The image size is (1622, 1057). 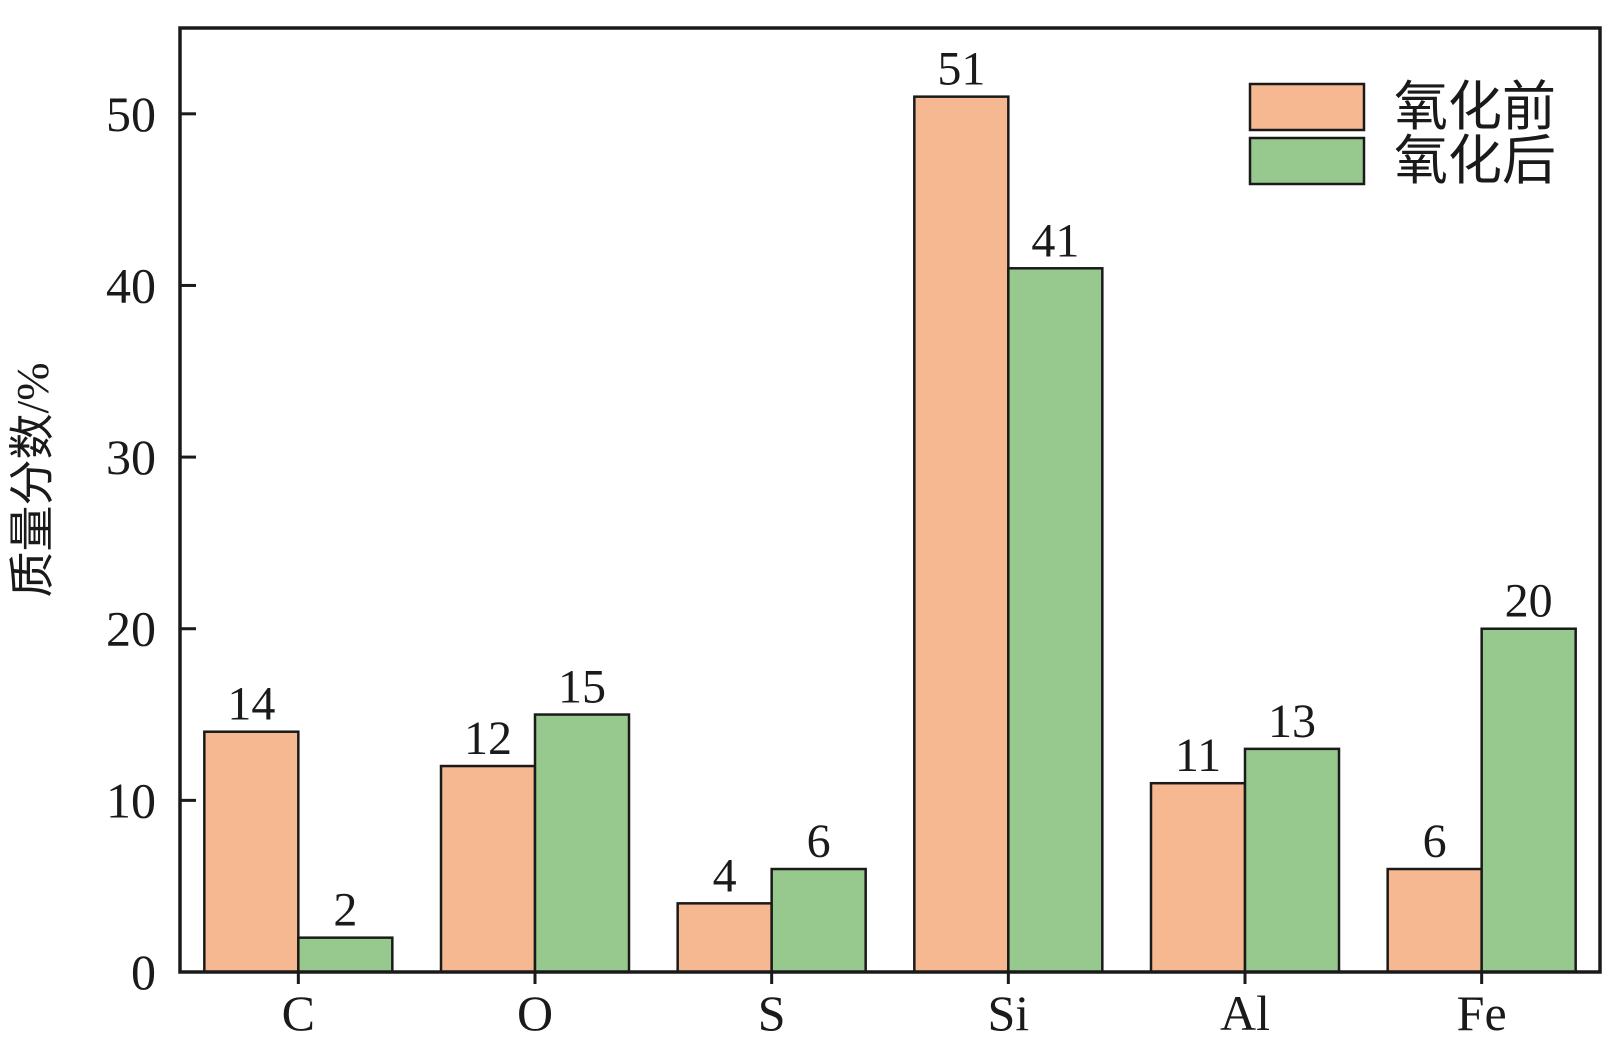 I want to click on y-axis-title: 质量分数/%, so click(x=32, y=479).